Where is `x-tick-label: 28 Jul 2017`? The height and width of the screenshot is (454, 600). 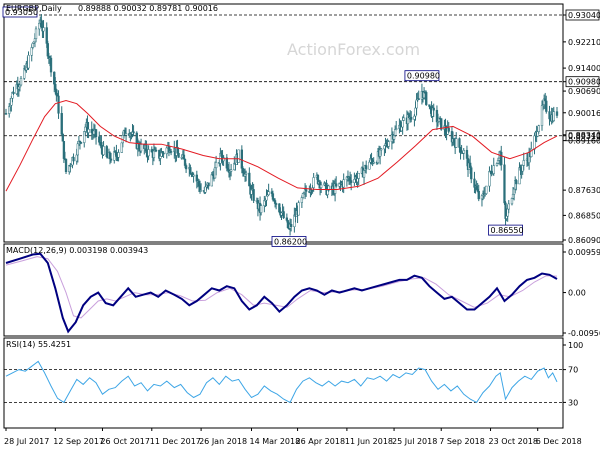
x-tick-label: 28 Jul 2017 is located at coordinates (26, 441).